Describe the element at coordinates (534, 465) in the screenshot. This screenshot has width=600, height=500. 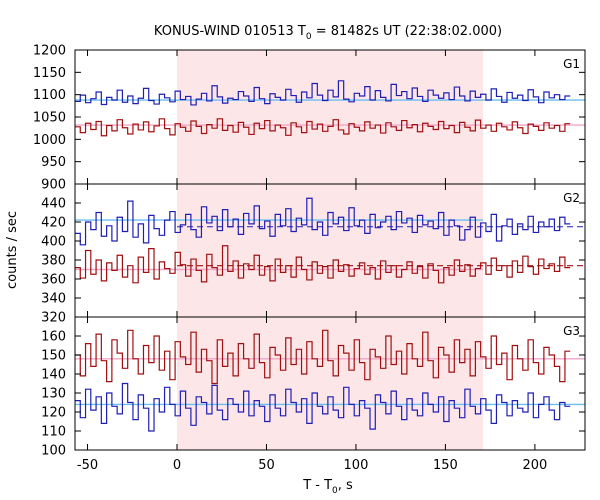
I see `xtick-label: 200` at that location.